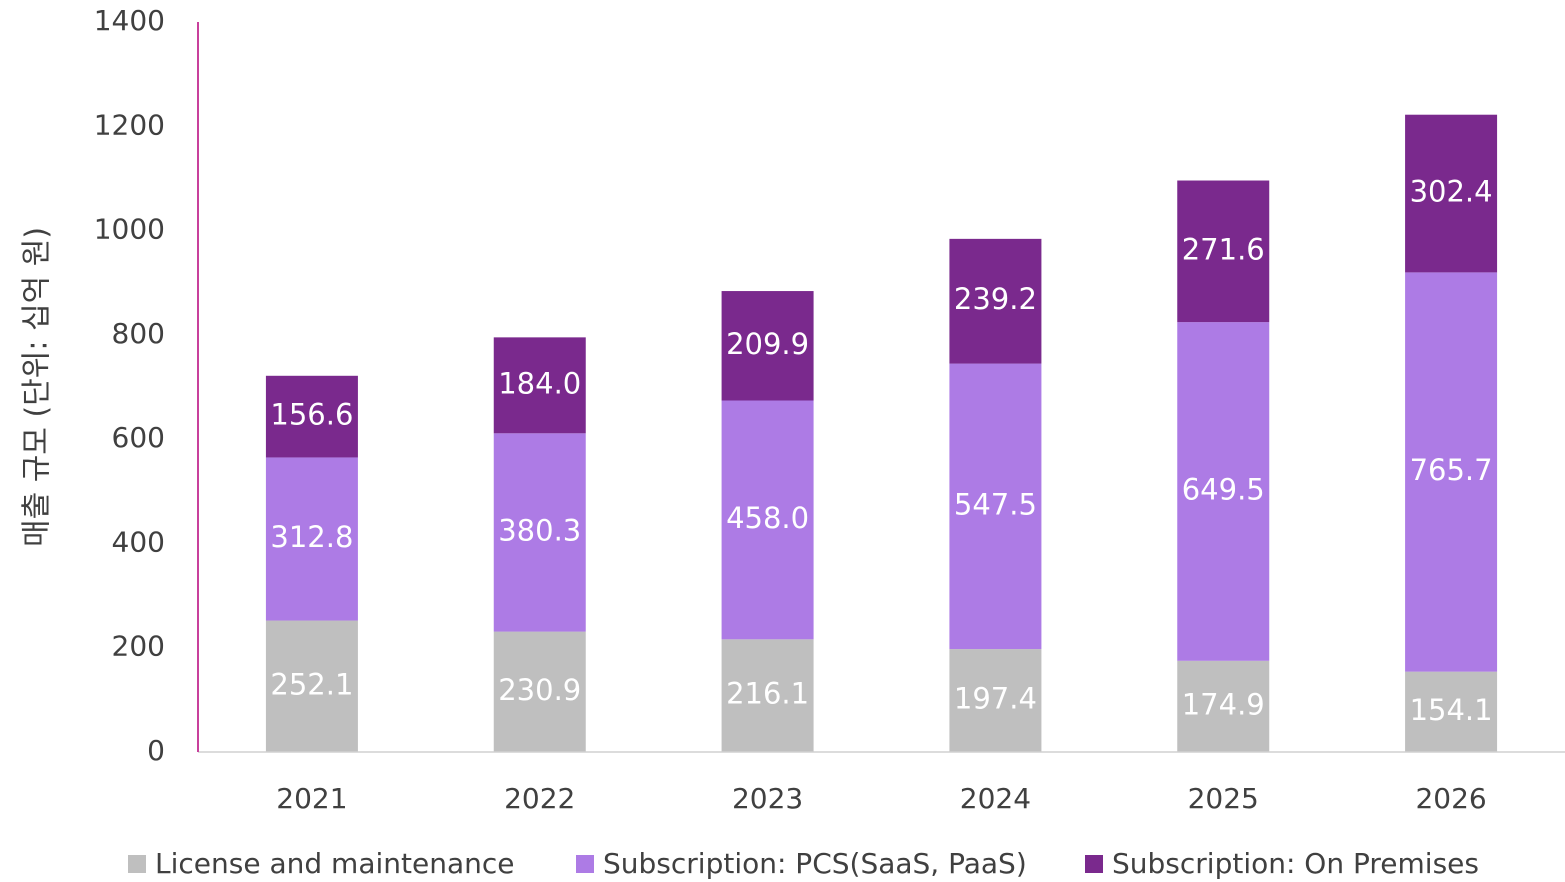  Describe the element at coordinates (539, 798) in the screenshot. I see `x-tick-label: 2022` at that location.